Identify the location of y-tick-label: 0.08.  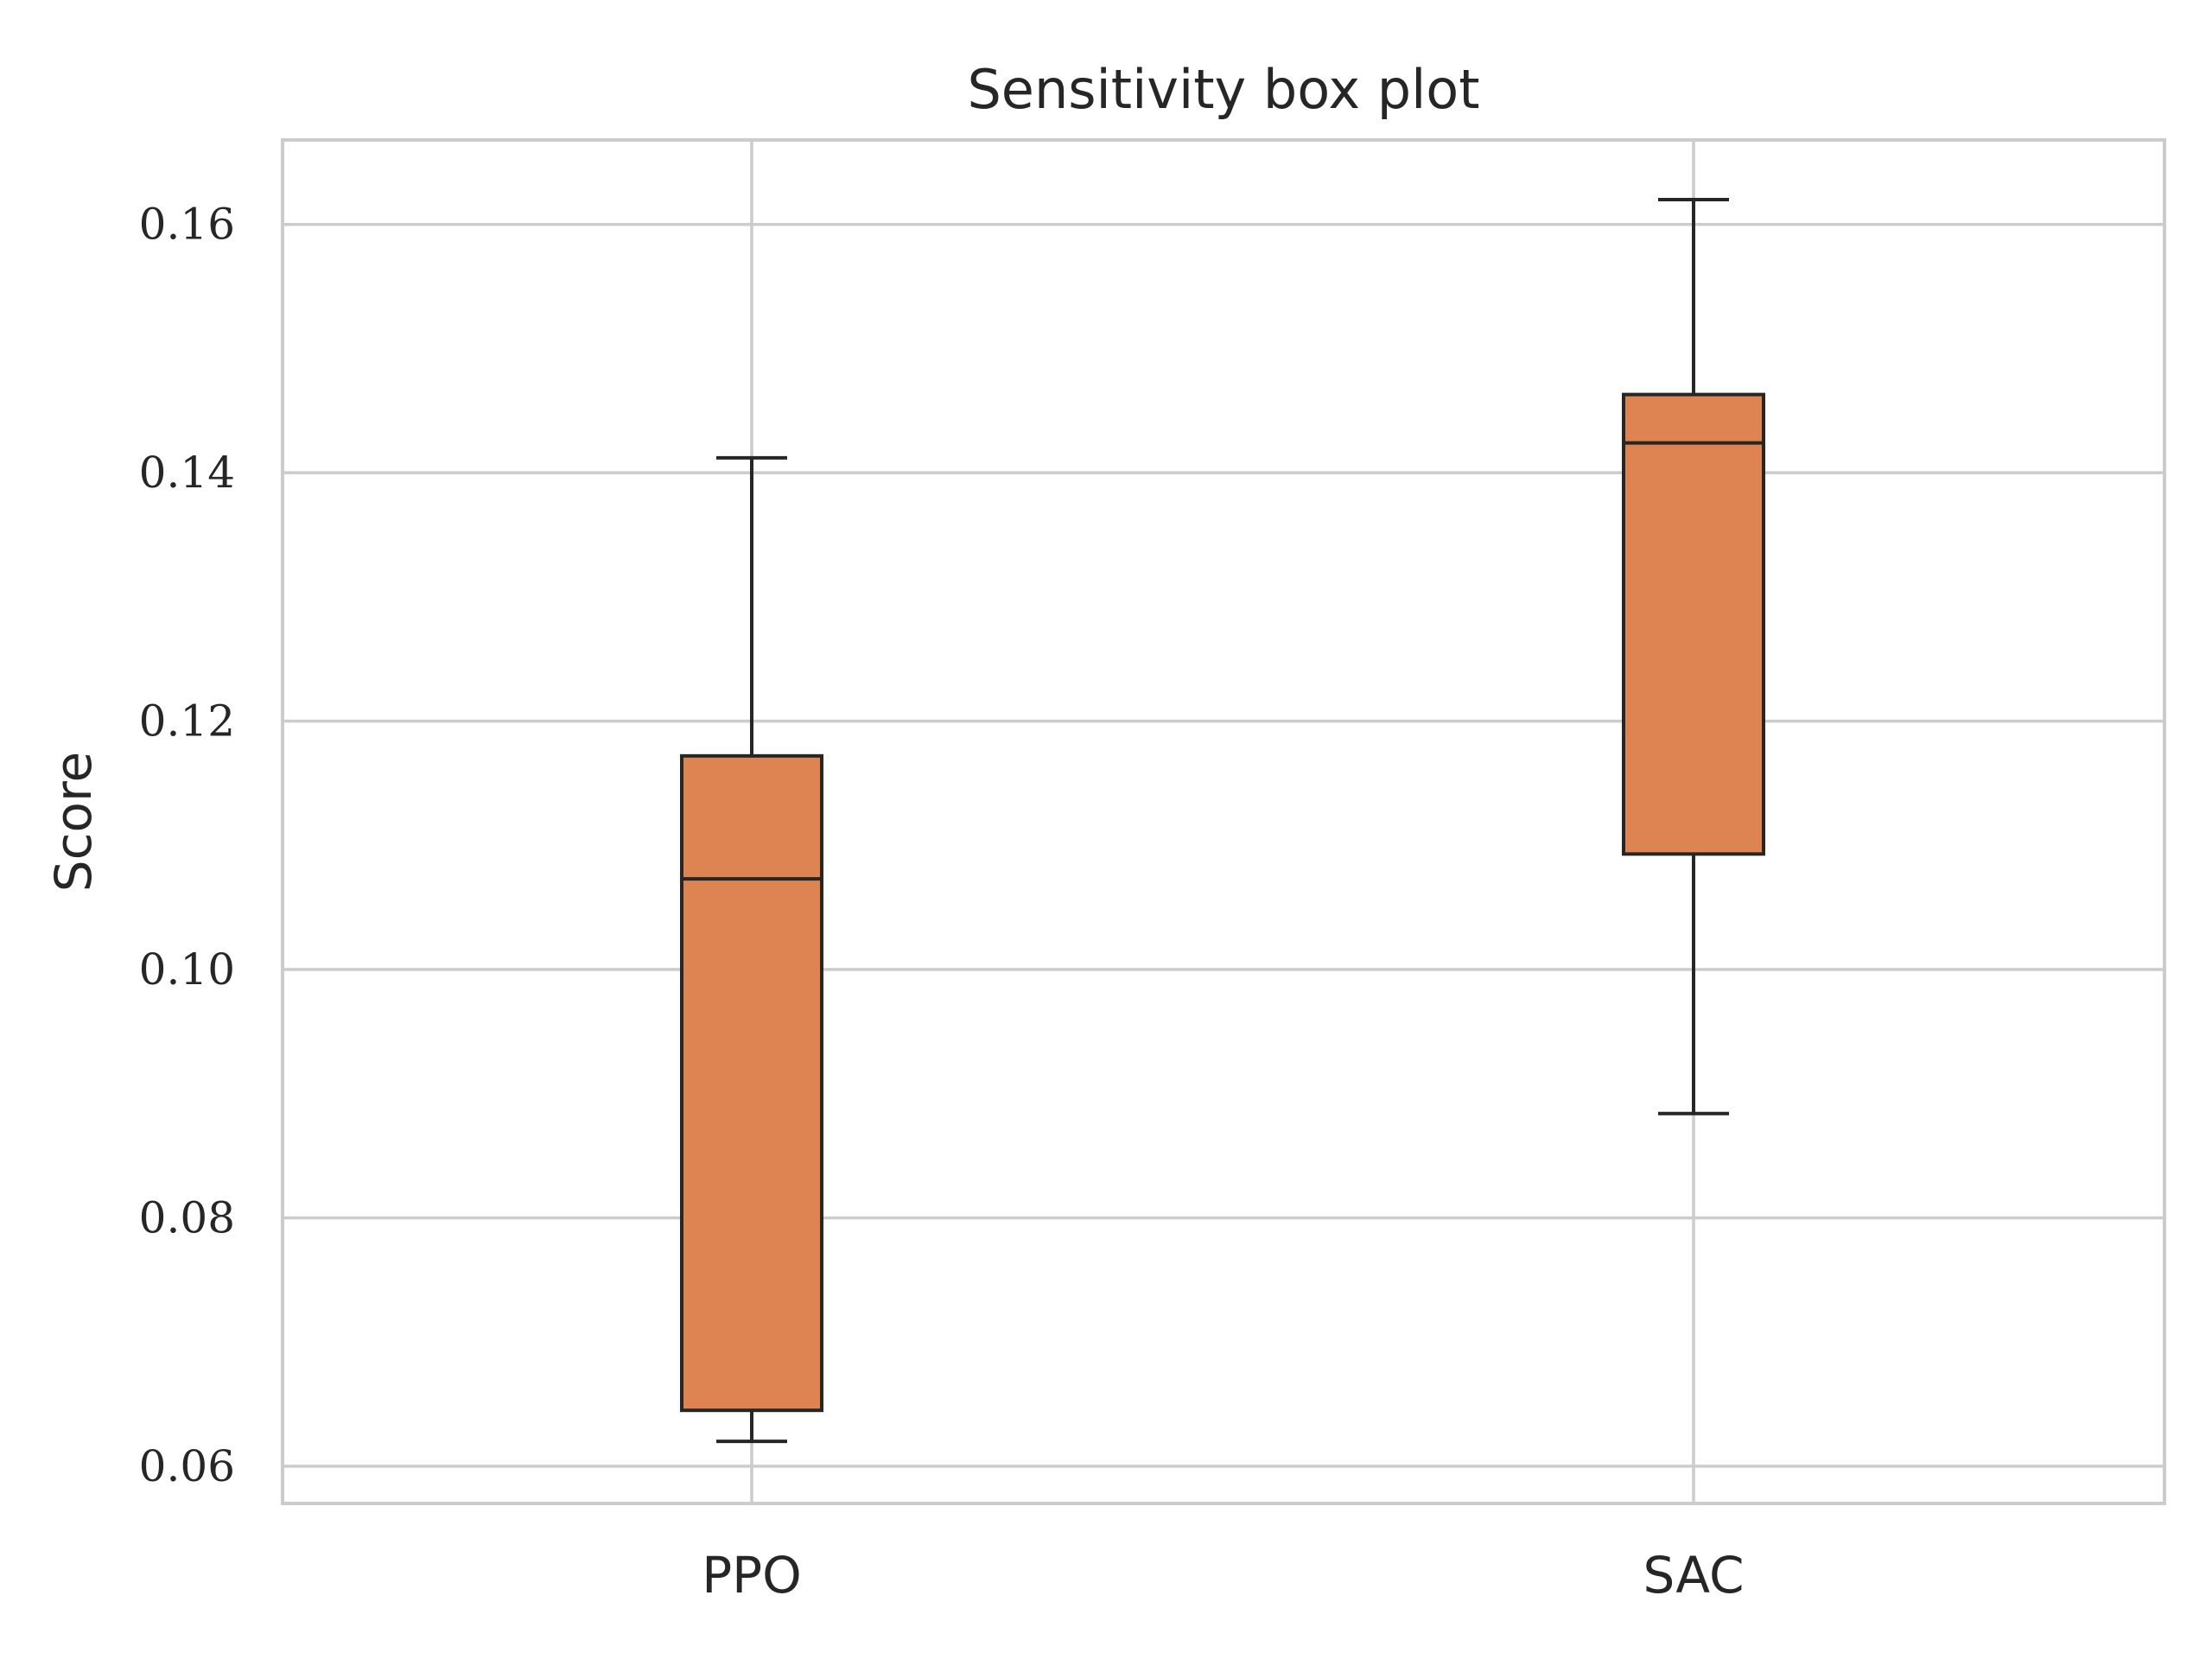
(187, 1217).